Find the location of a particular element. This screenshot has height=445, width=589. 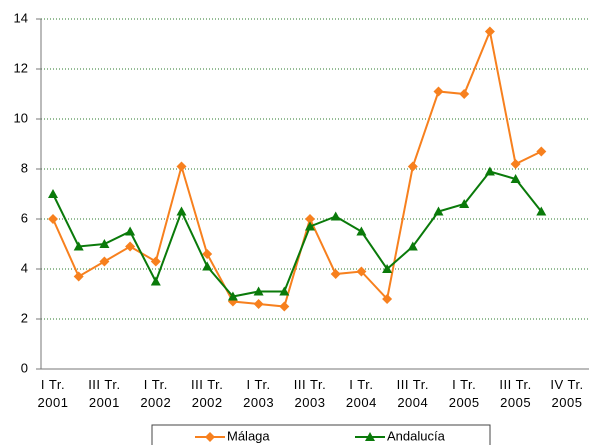

legend-box is located at coordinates (321, 434).